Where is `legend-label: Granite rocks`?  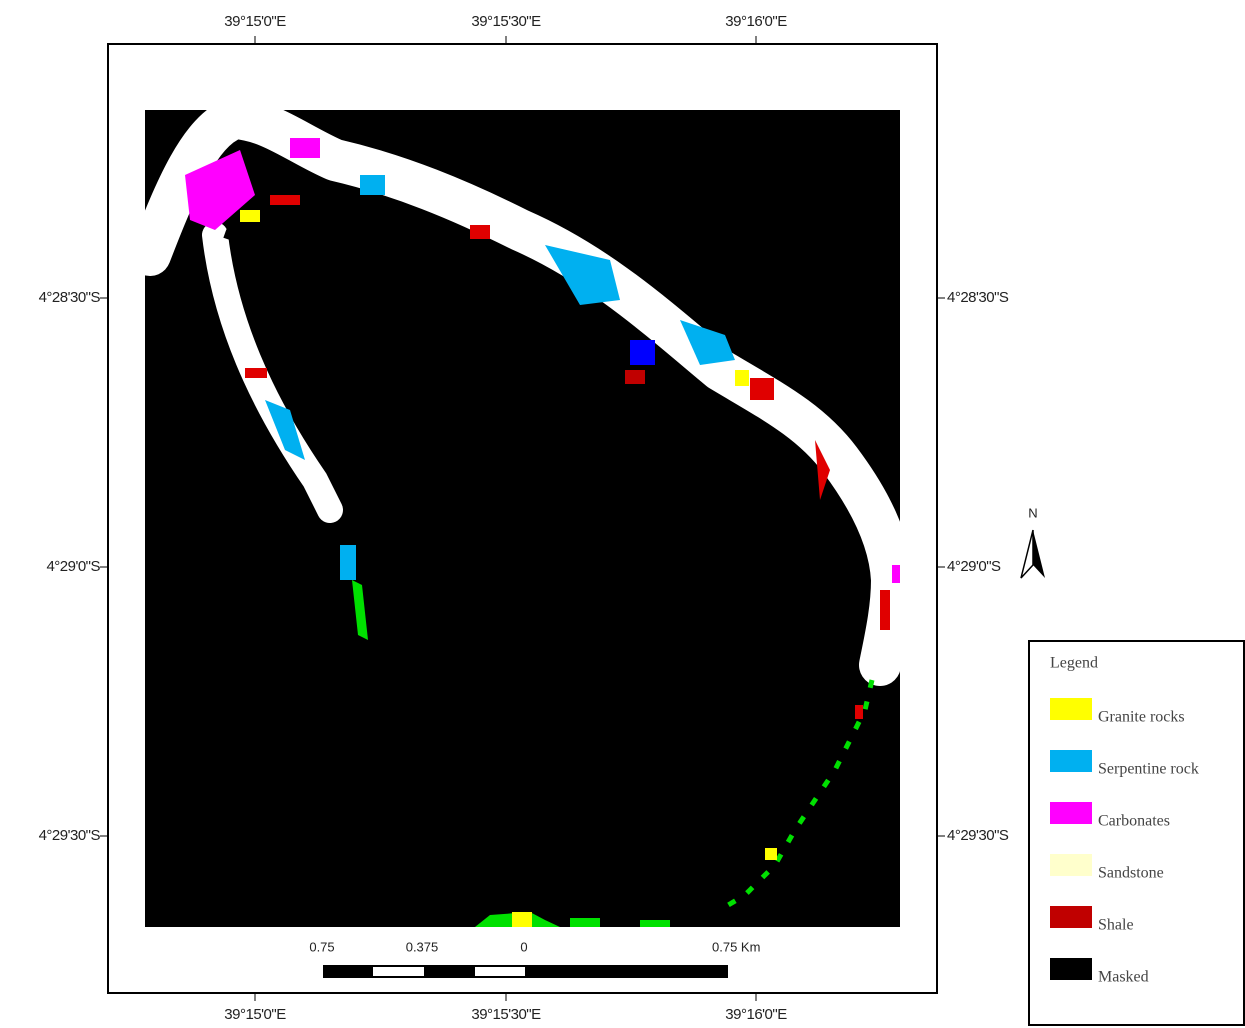
legend-label: Granite rocks is located at coordinates (1141, 717).